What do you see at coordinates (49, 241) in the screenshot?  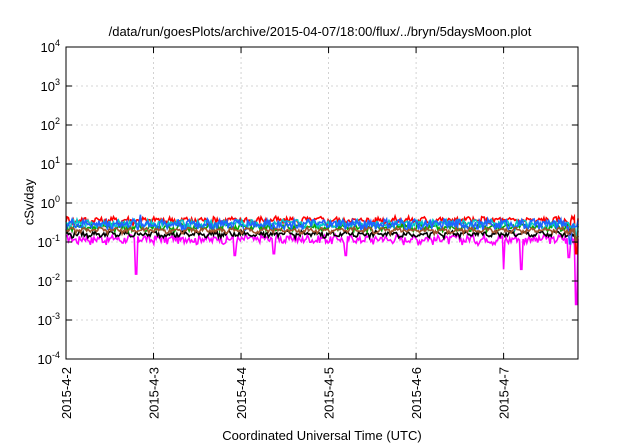 I see `y-tick-label: 10⁻¹` at bounding box center [49, 241].